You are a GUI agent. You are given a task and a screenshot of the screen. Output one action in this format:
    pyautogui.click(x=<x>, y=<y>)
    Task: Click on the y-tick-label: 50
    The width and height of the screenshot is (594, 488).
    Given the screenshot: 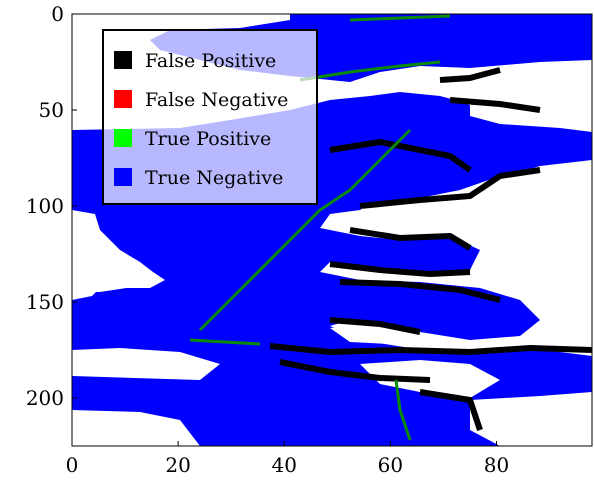 What is the action you would take?
    pyautogui.click(x=51, y=110)
    